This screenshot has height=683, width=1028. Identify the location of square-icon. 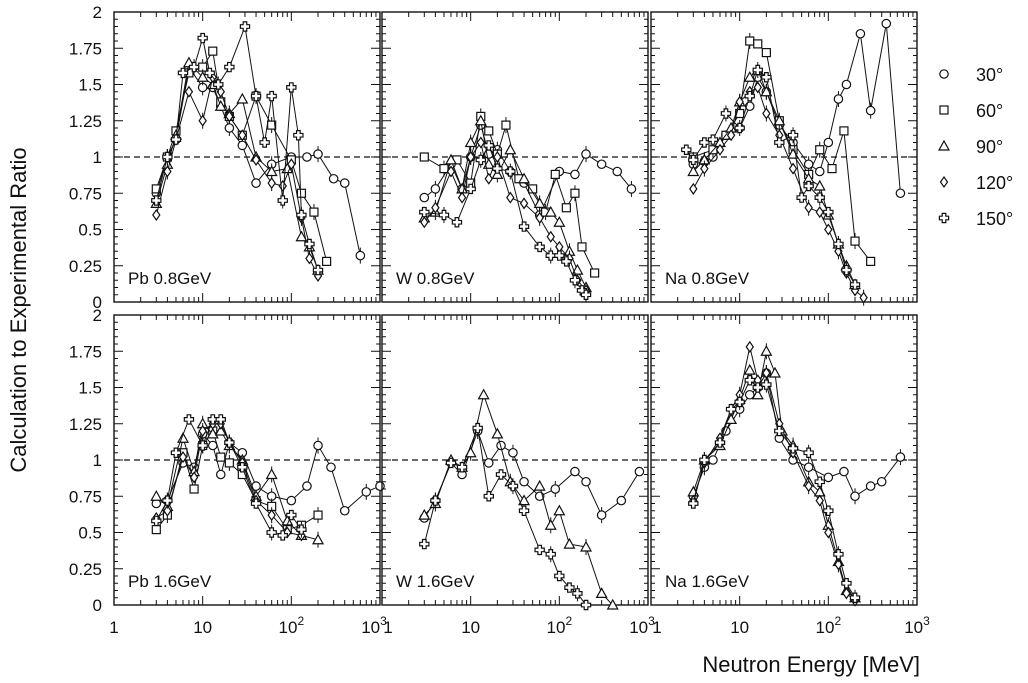
(944, 110).